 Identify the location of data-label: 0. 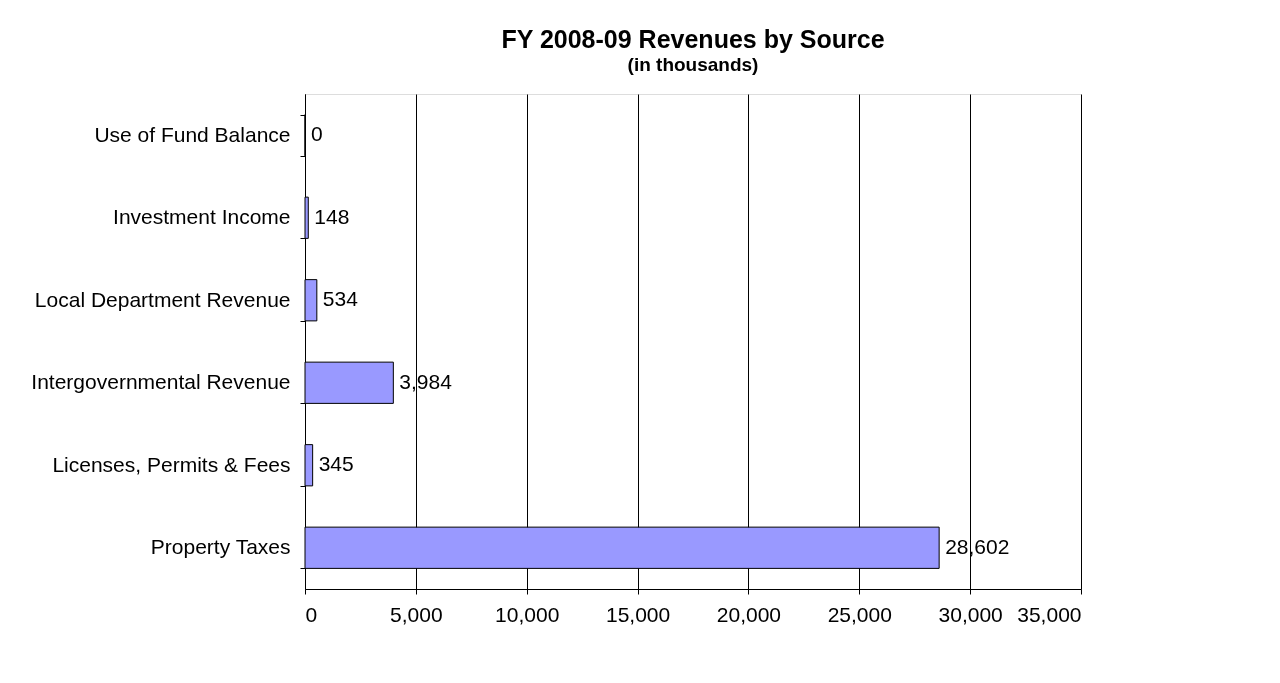
(317, 134).